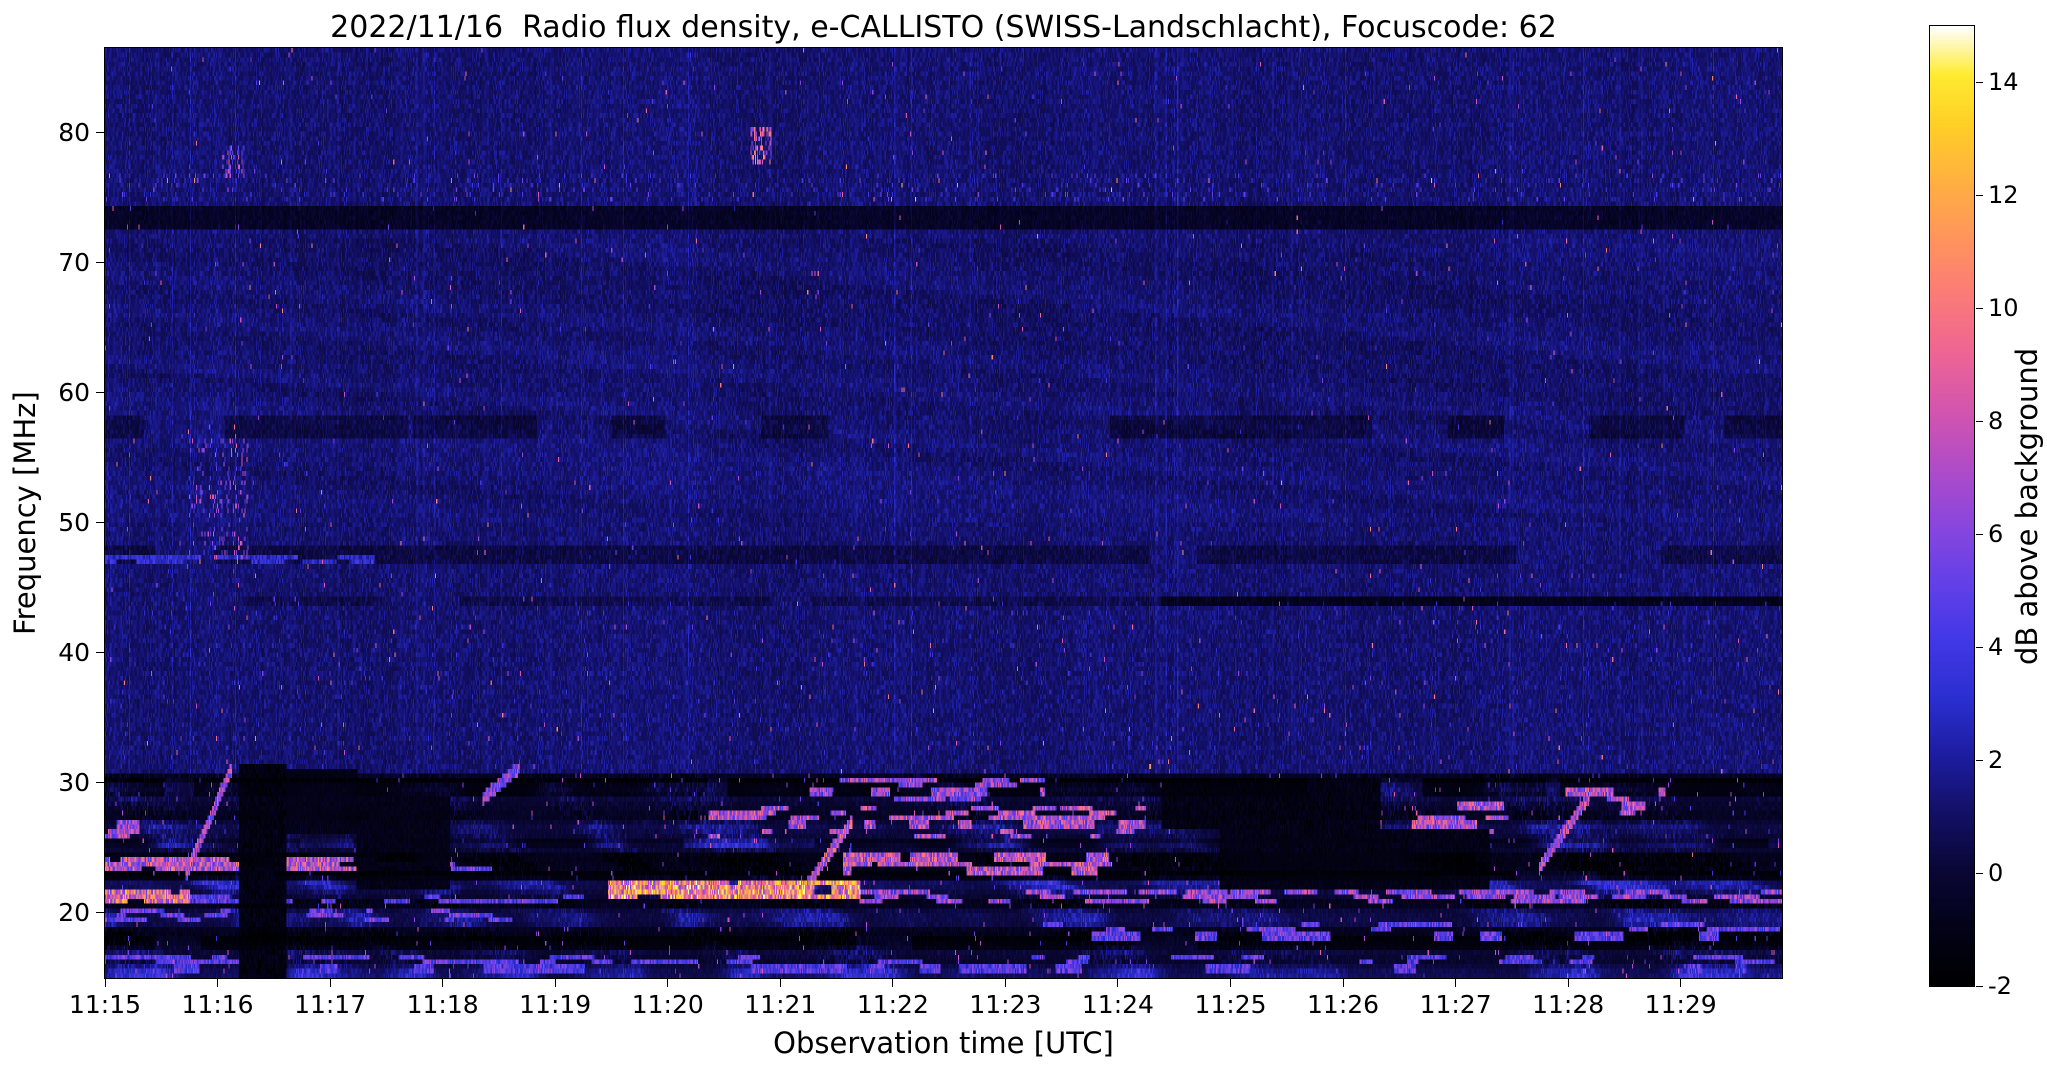  What do you see at coordinates (2000, 986) in the screenshot?
I see `colorbar-tick-label: -2` at bounding box center [2000, 986].